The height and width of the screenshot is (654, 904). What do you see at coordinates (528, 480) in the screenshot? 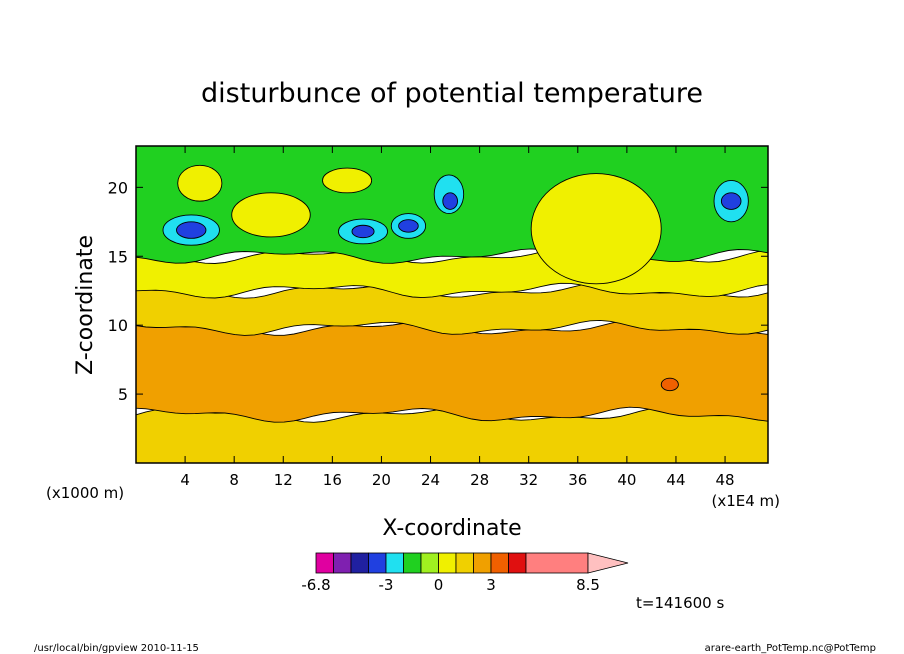
I see `x-tick-label: 32` at bounding box center [528, 480].